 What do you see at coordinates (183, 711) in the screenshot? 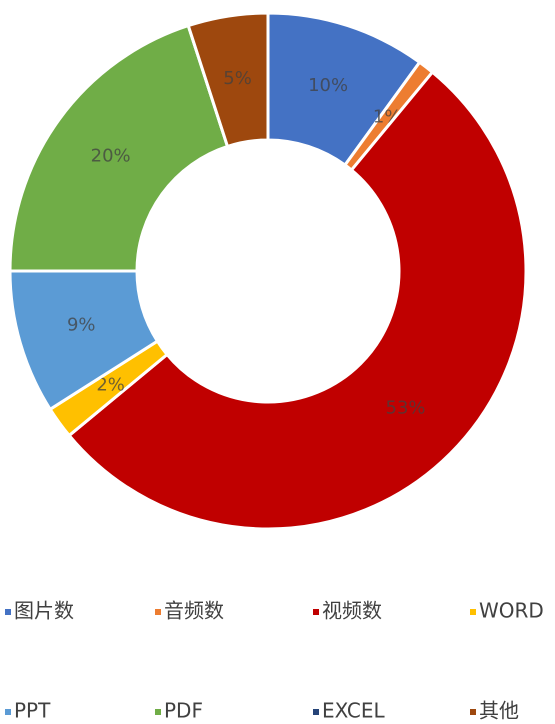
I see `legend-label: PDF` at bounding box center [183, 711].